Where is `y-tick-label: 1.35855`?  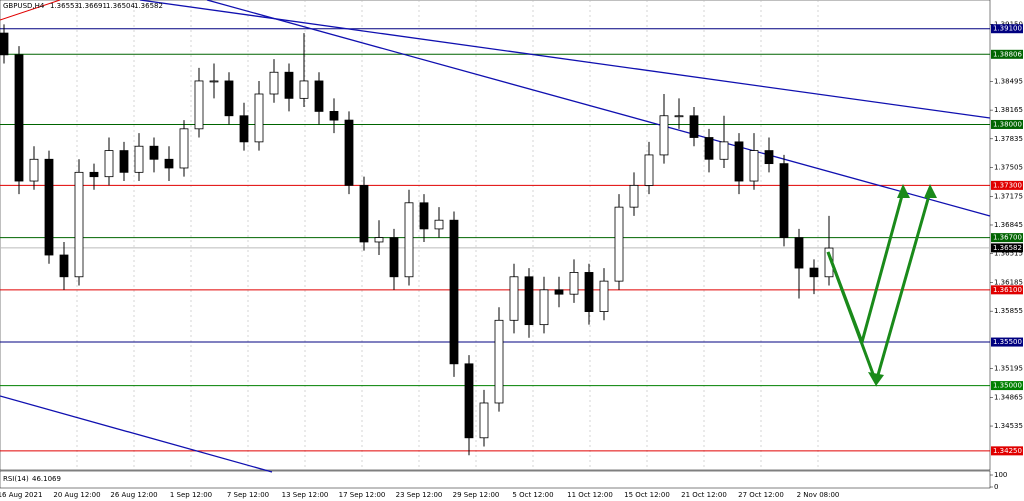 y-tick-label: 1.35855 is located at coordinates (1008, 311).